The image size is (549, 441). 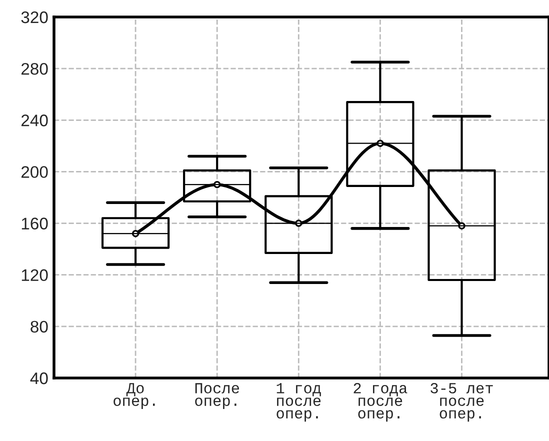 What do you see at coordinates (34, 17) in the screenshot?
I see `y-tick-label: 320` at bounding box center [34, 17].